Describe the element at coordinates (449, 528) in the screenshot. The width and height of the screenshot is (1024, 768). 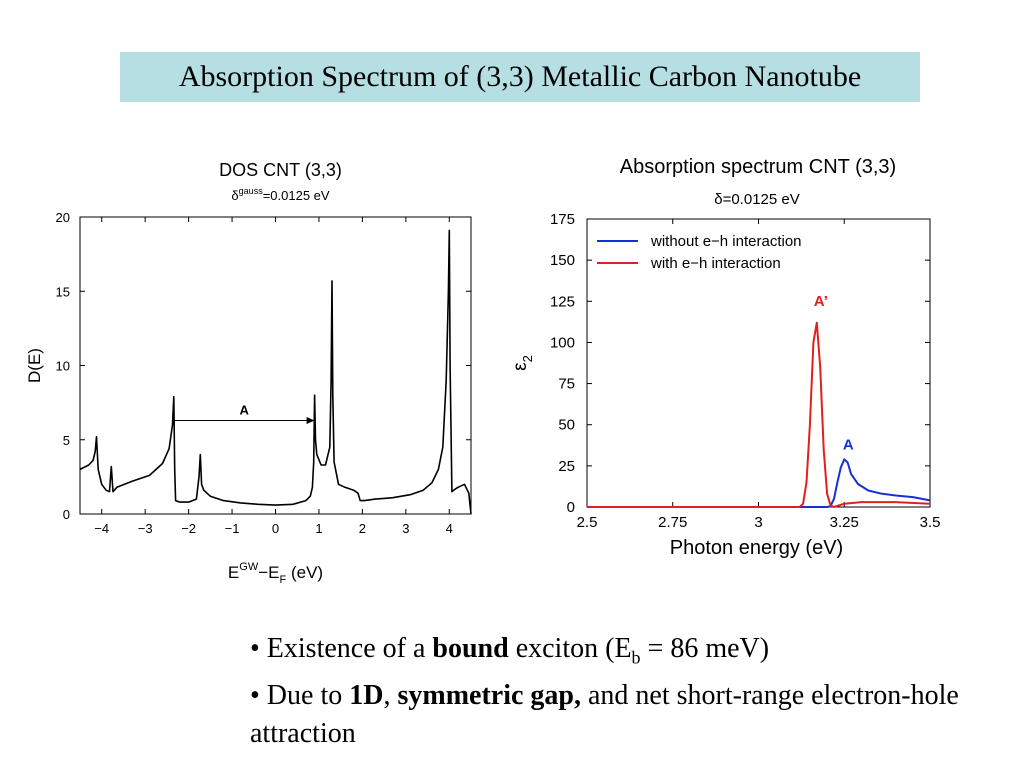
I see `dos-xtick-label: 4` at that location.